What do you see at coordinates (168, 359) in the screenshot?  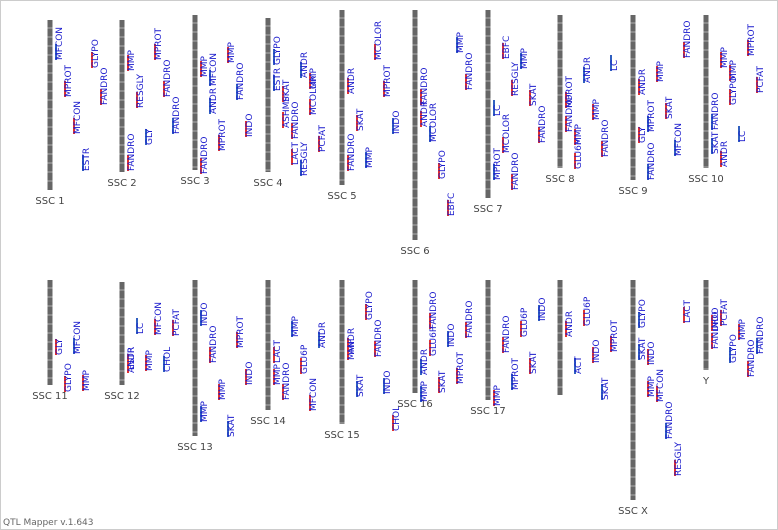 I see `qtl-label: CHOL` at bounding box center [168, 359].